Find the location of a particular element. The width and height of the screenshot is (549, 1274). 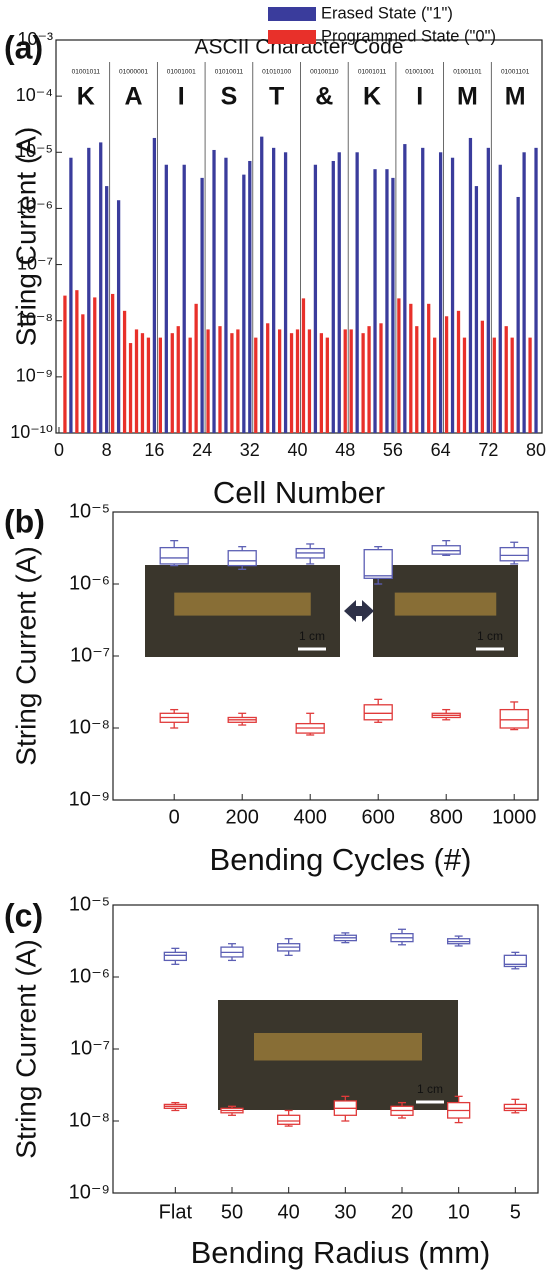

panel-label: (c) is located at coordinates (23, 915).